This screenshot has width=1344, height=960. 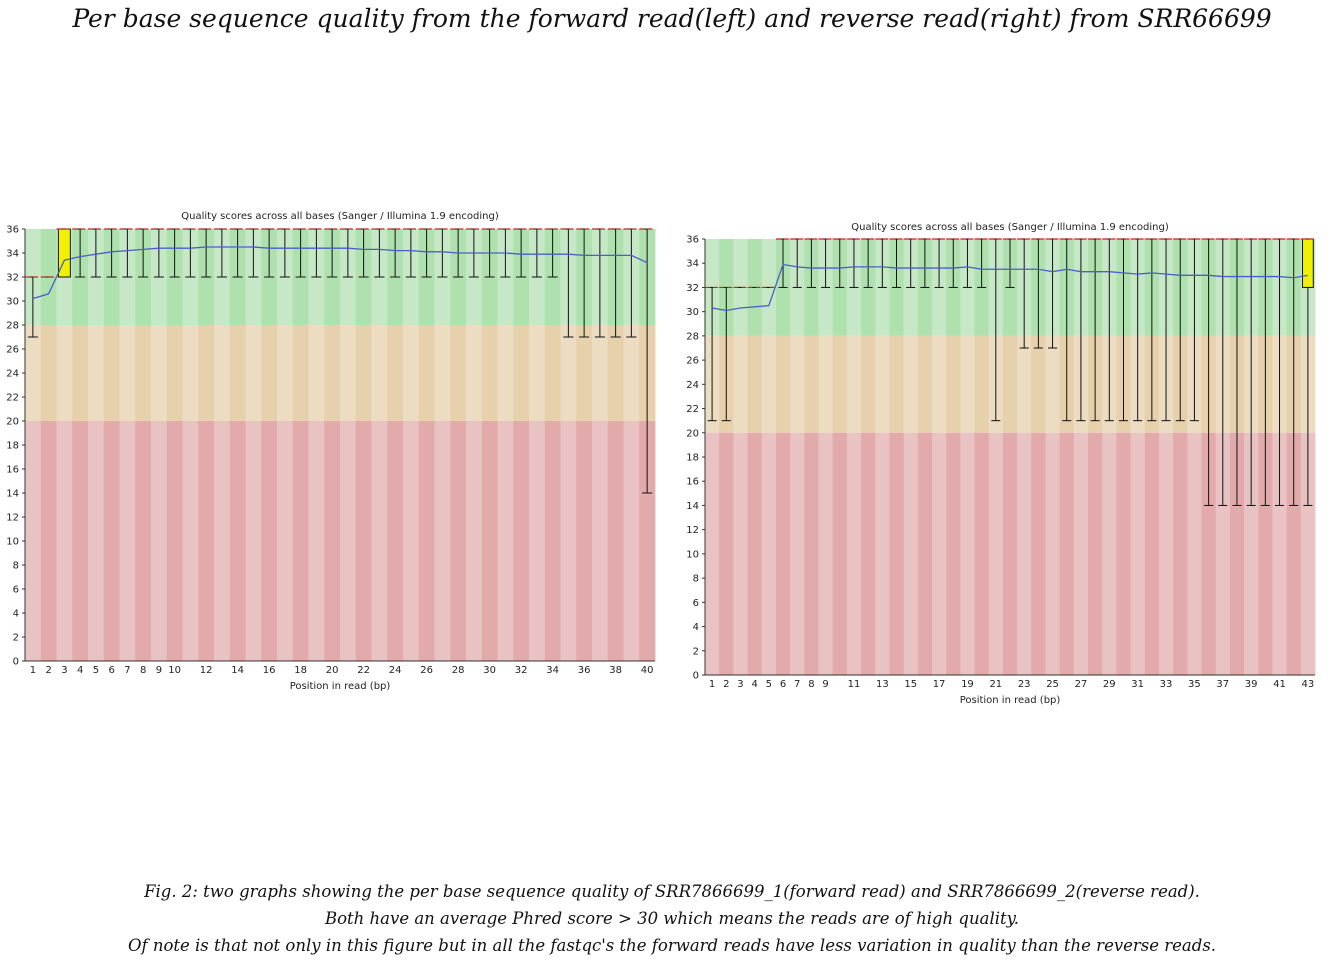 What do you see at coordinates (584, 670) in the screenshot?
I see `x-tick-label: 36` at bounding box center [584, 670].